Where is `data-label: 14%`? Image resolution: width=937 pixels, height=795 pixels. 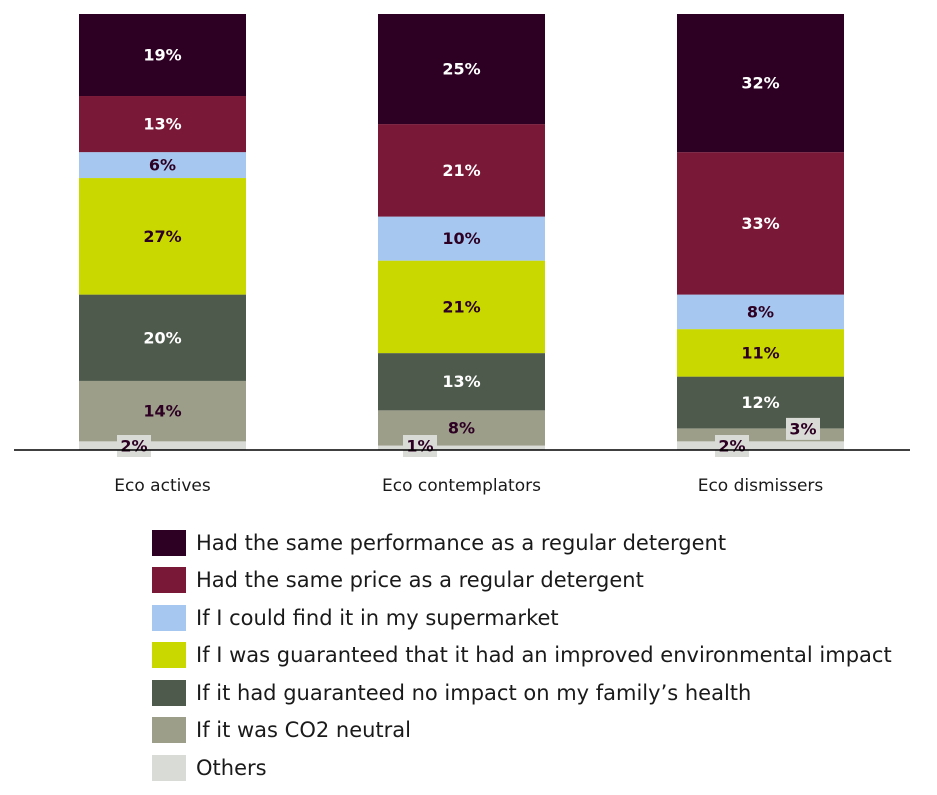
data-label: 14% is located at coordinates (162, 411).